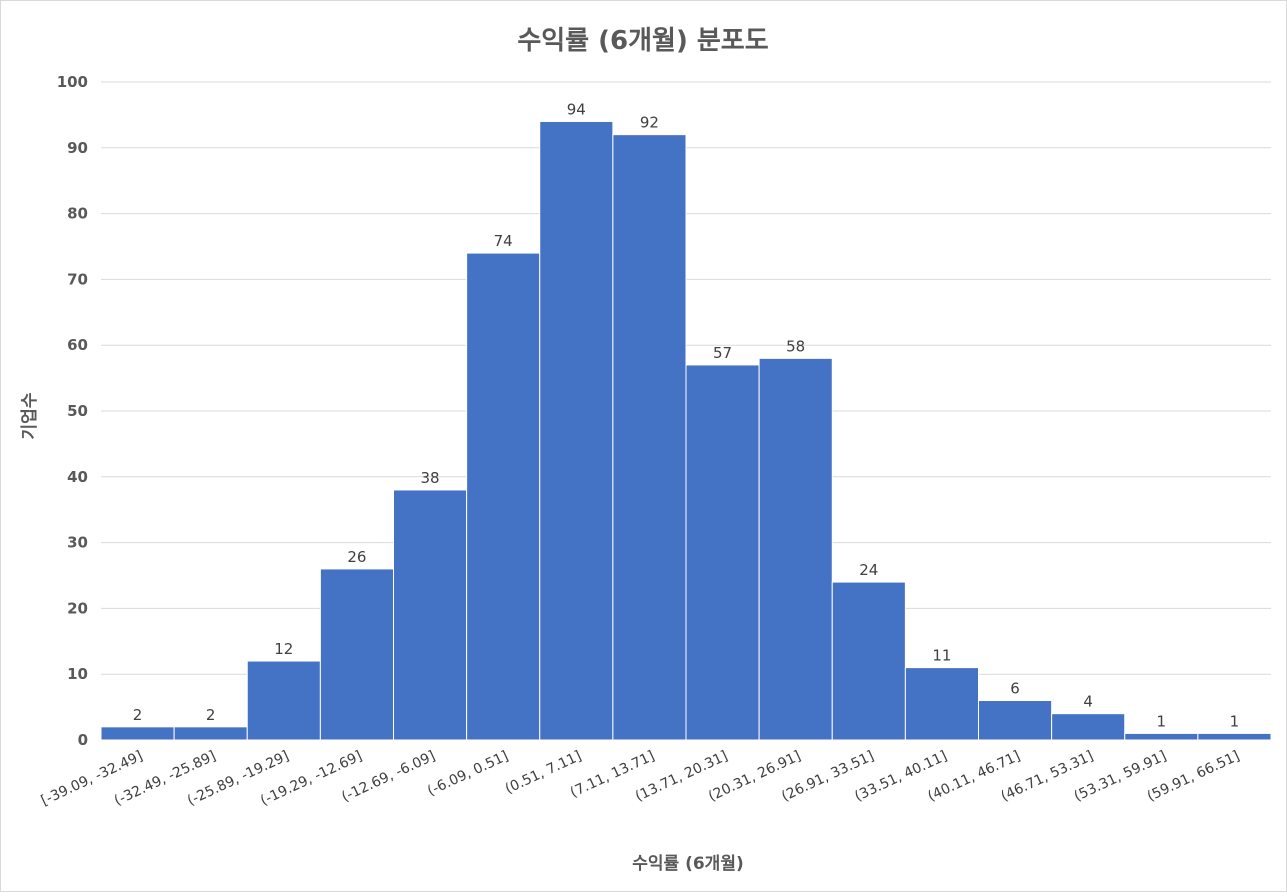 This screenshot has height=896, width=1287. I want to click on y-tick-label: 60, so click(77, 345).